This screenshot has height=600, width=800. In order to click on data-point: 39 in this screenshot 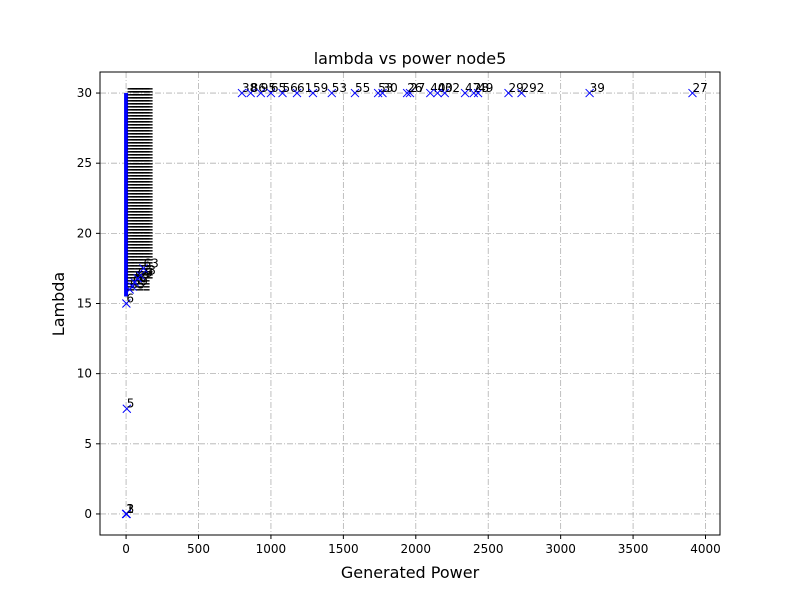, I will do `click(595, 89)`.